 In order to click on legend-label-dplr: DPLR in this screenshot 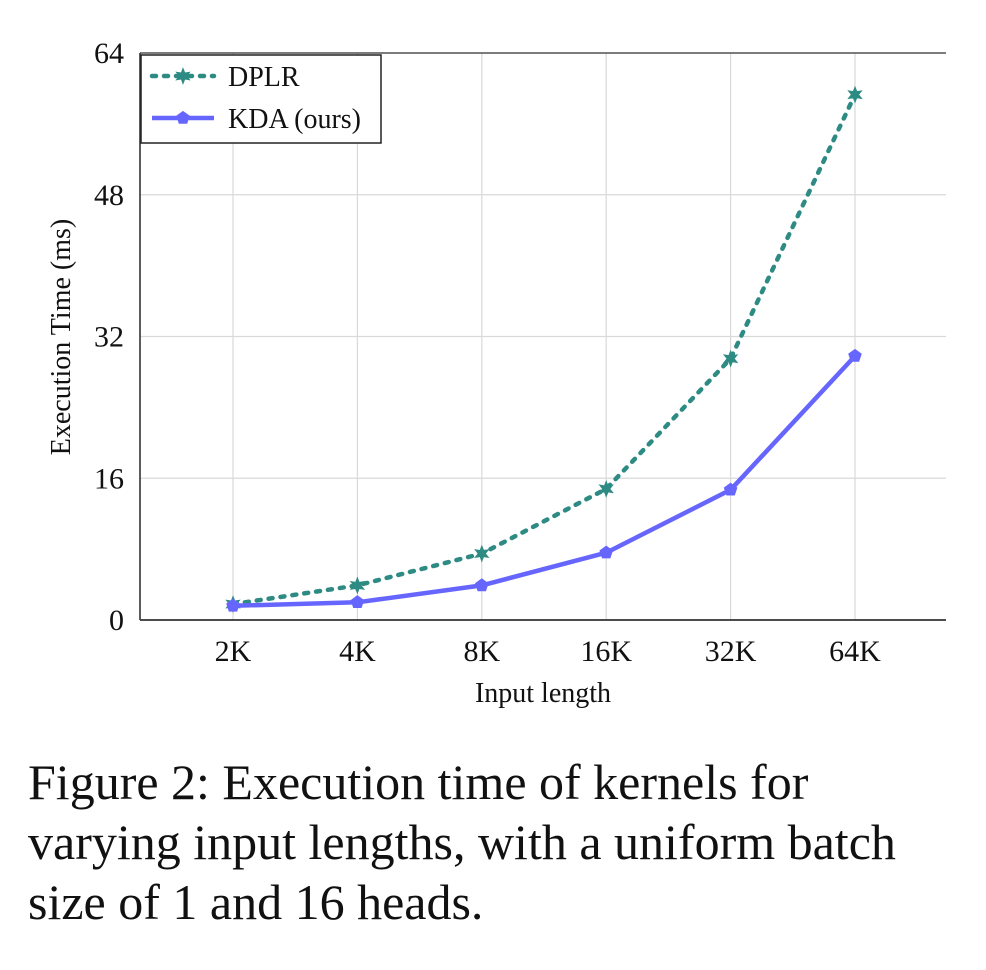, I will do `click(264, 77)`.